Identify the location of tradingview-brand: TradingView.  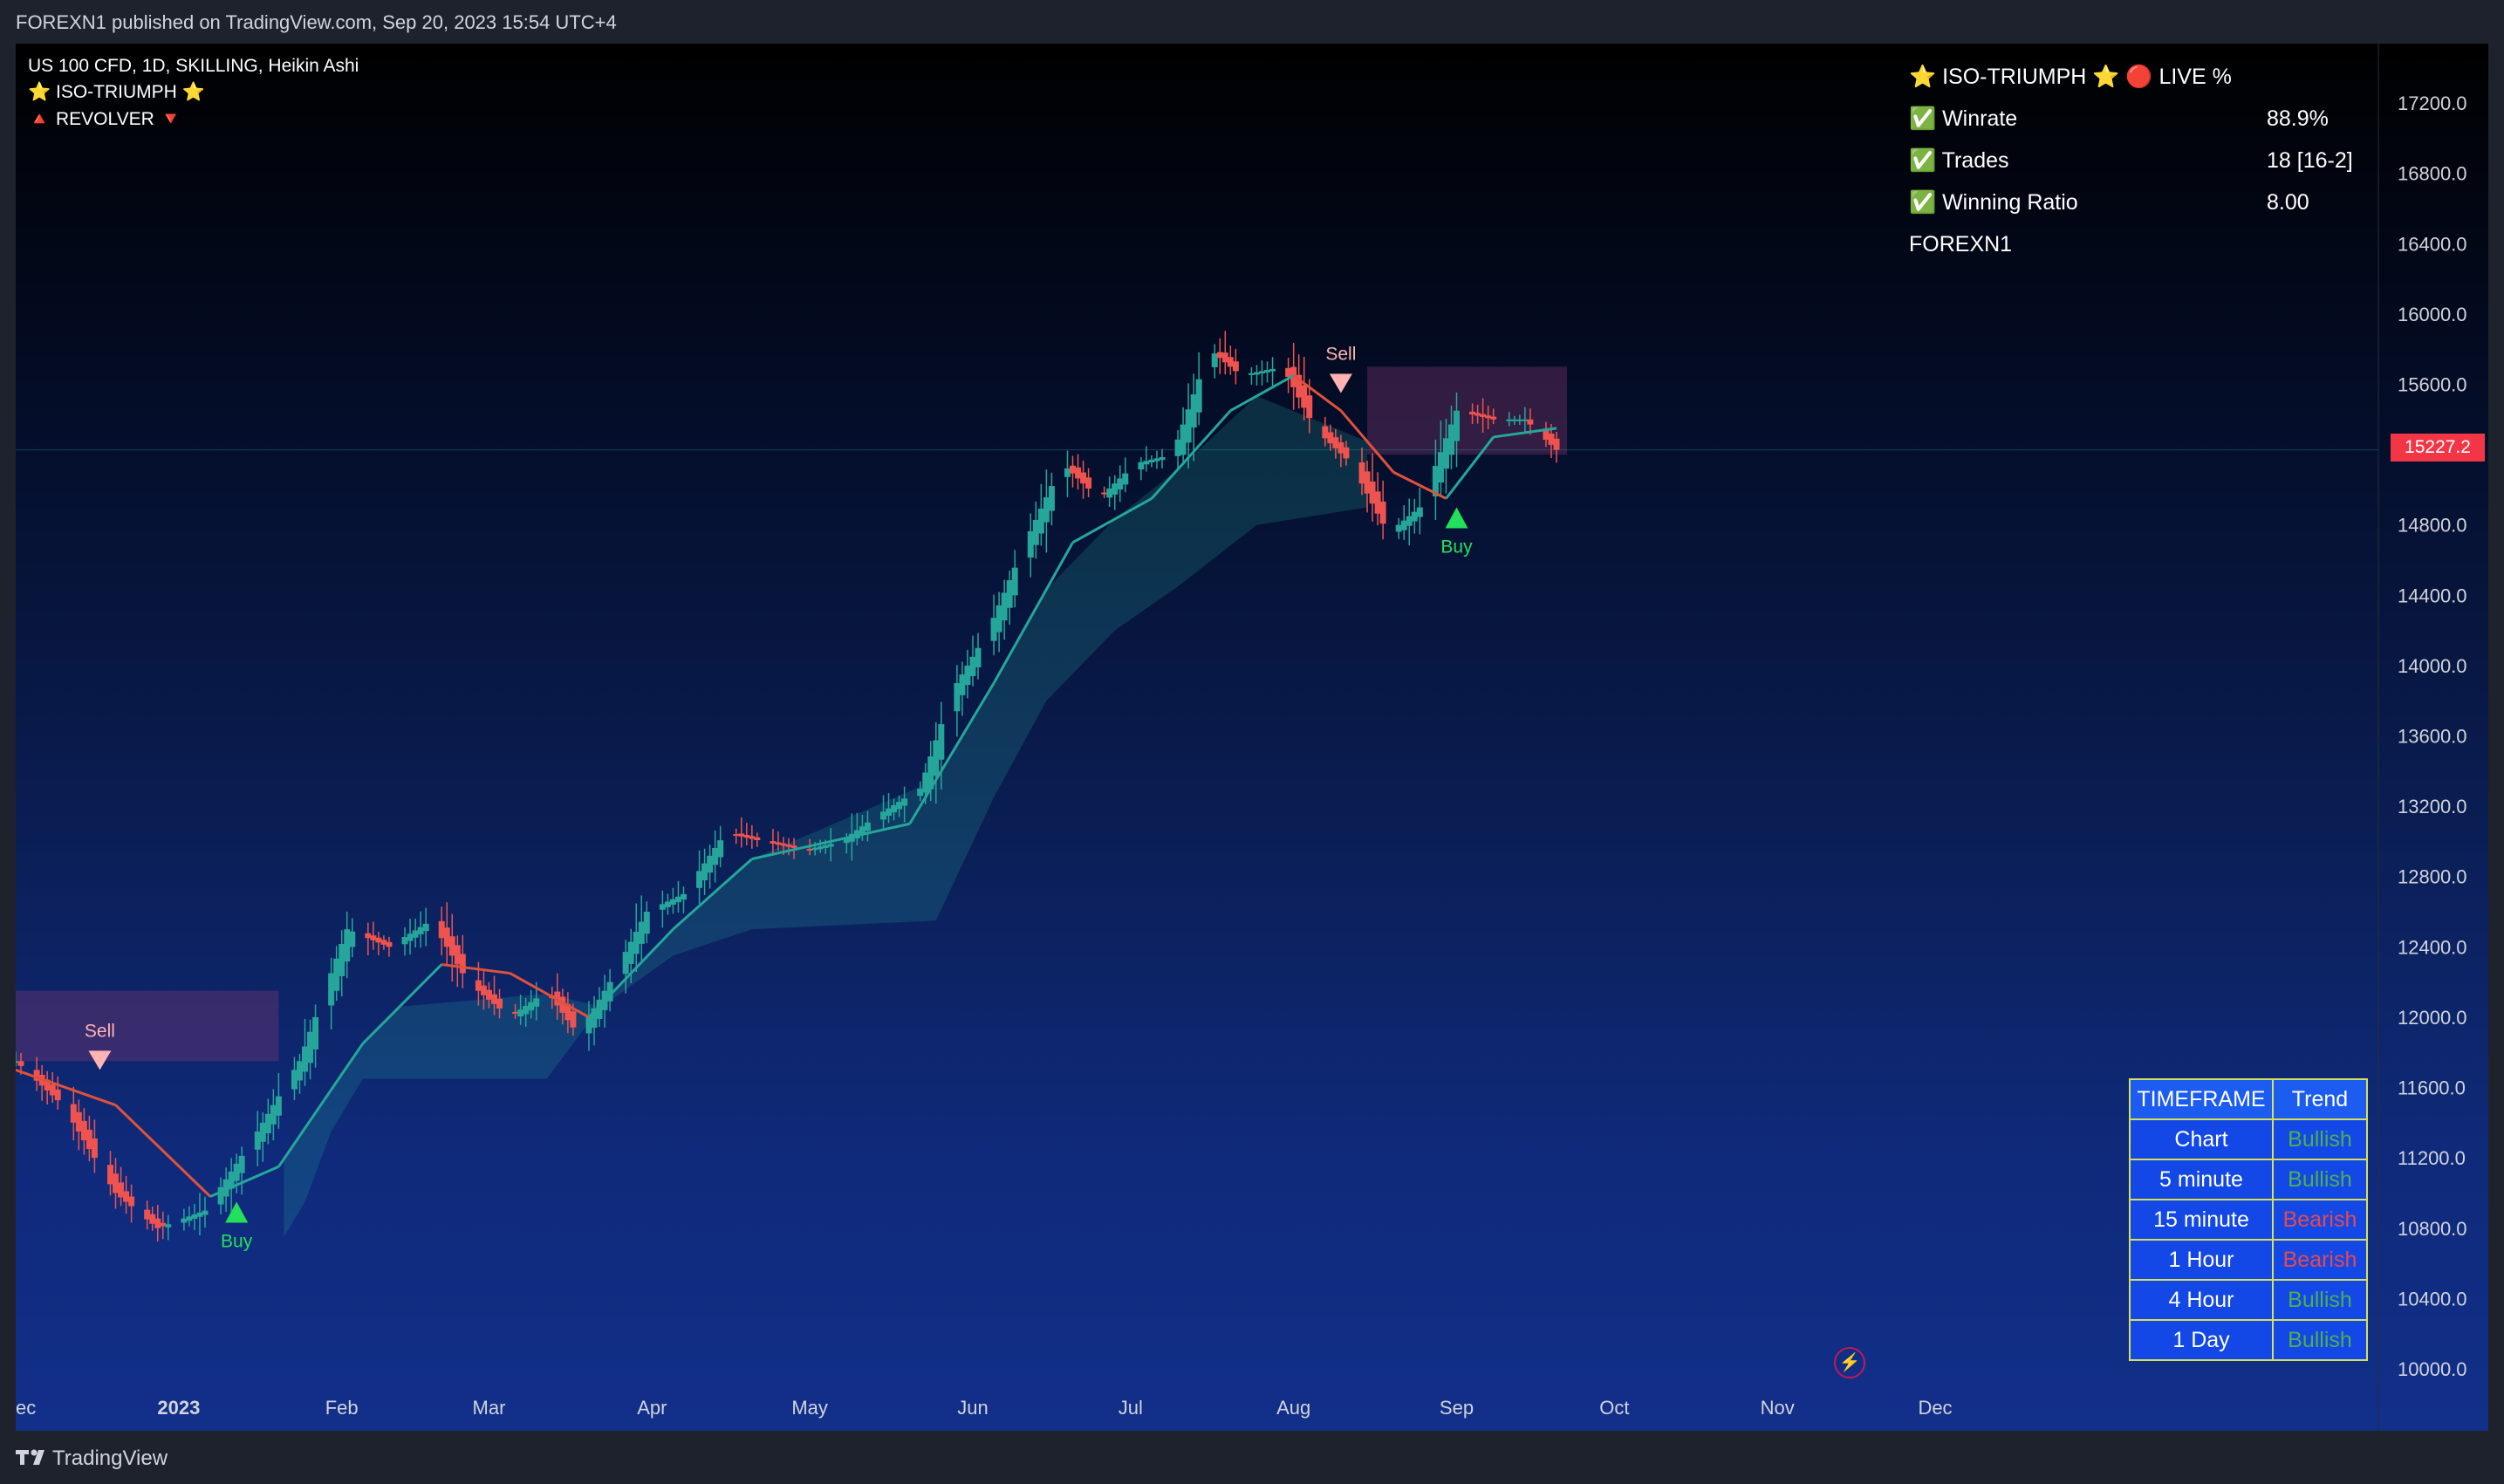
(110, 1458).